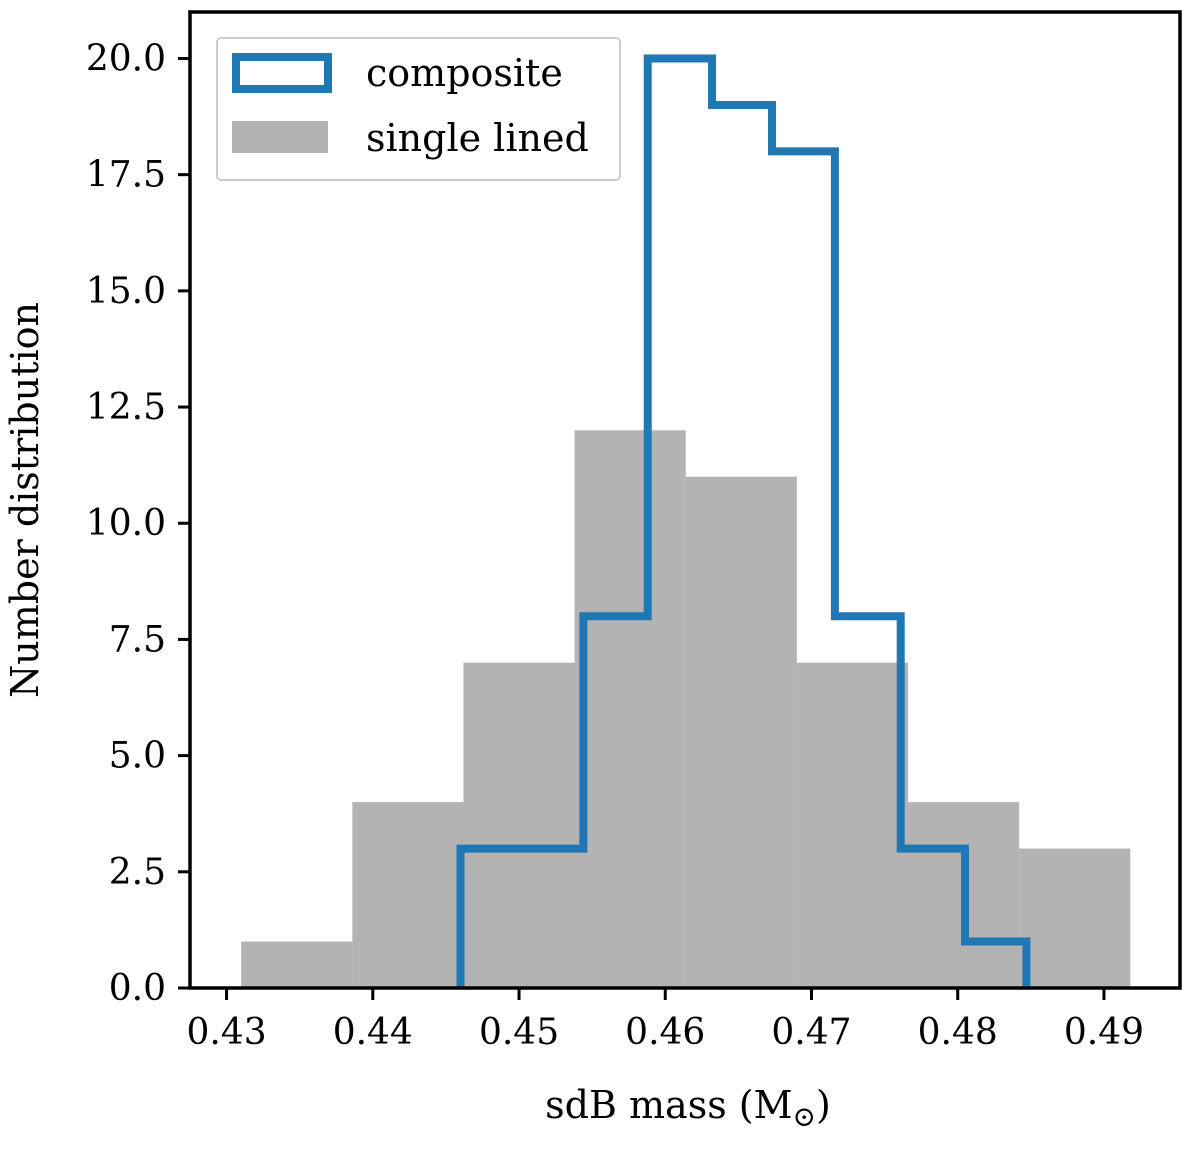 This screenshot has width=1200, height=1151. Describe the element at coordinates (126, 58) in the screenshot. I see `y-tick-label: 20.0` at that location.